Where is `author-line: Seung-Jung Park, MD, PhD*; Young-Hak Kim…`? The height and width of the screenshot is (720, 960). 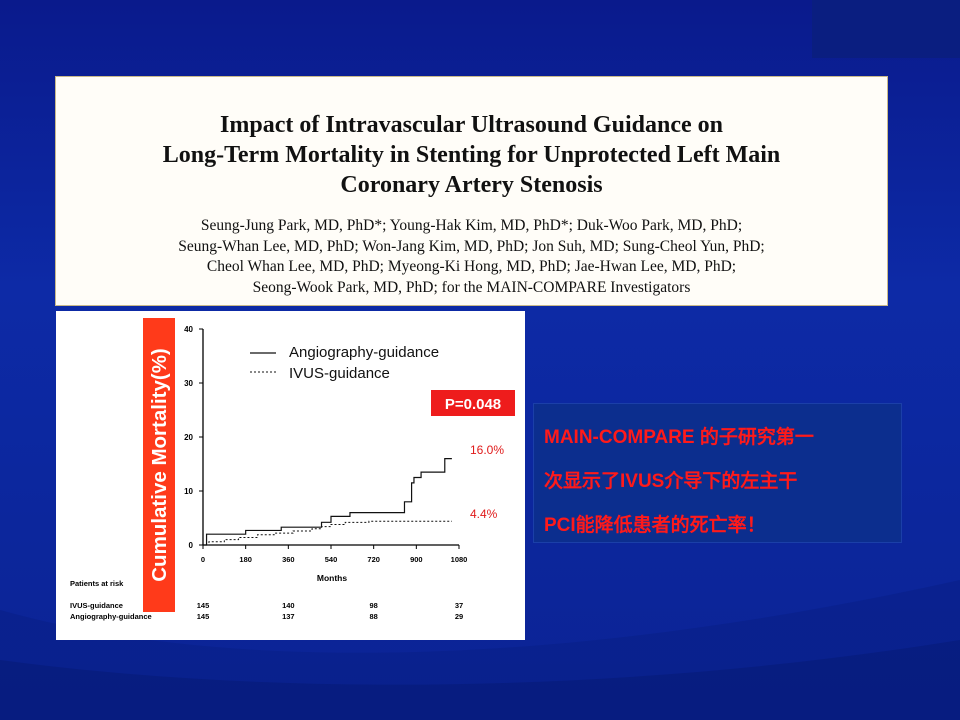 author-line: Seung-Jung Park, MD, PhD*; Young-Hak Kim… is located at coordinates (471, 225).